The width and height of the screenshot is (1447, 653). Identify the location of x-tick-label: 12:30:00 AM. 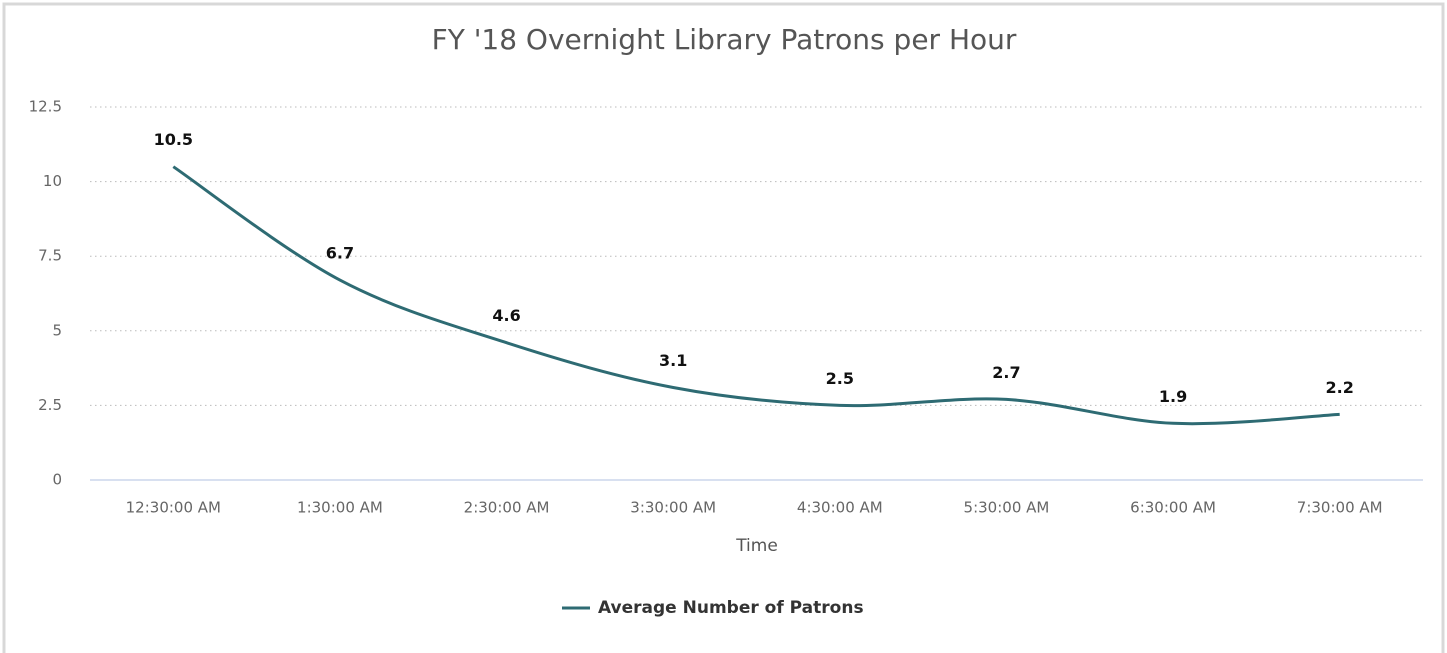
(173, 508).